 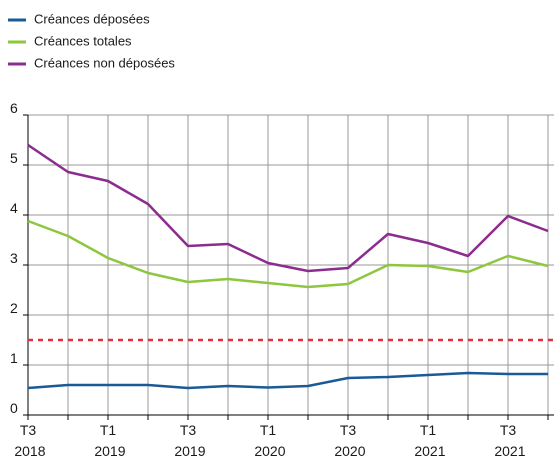 I want to click on legend-label: Créances non déposées, so click(x=104, y=62).